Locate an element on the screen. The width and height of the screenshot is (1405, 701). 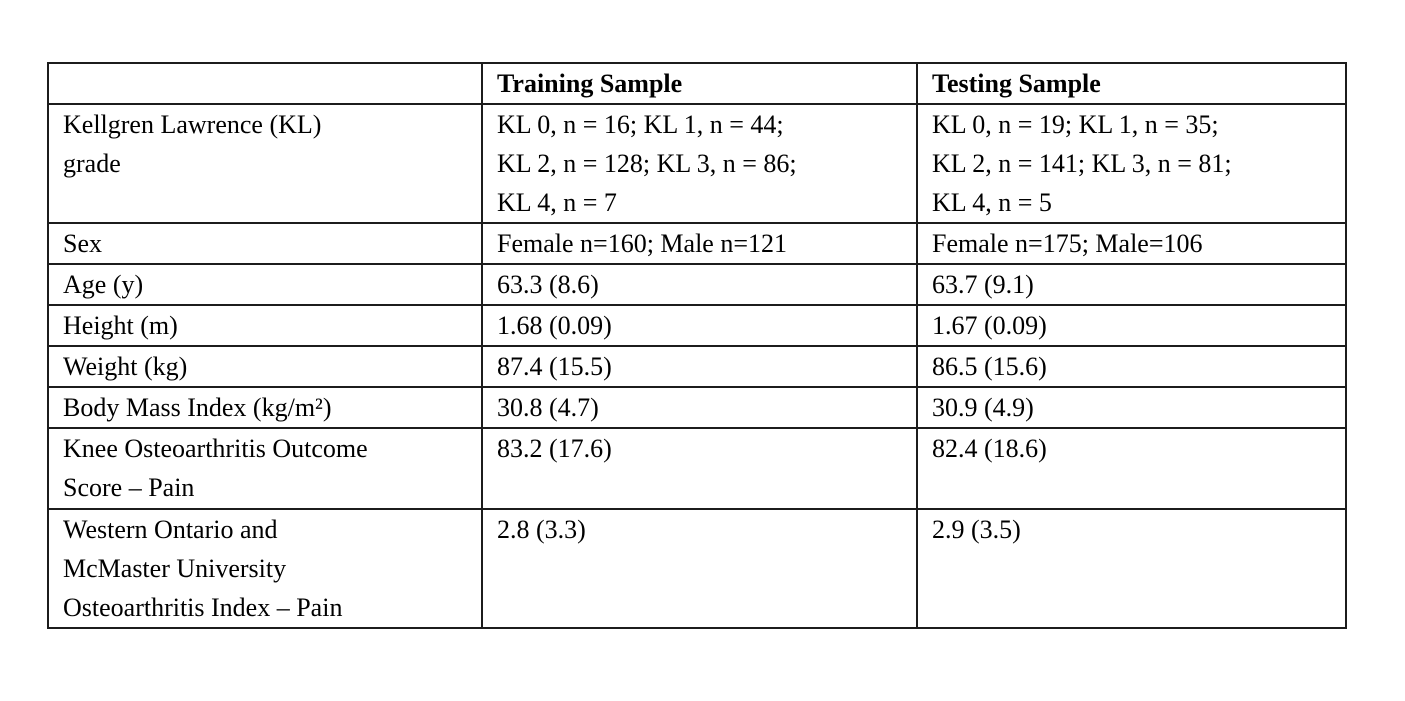
header-testing-sample: Testing Sample is located at coordinates (1131, 83).